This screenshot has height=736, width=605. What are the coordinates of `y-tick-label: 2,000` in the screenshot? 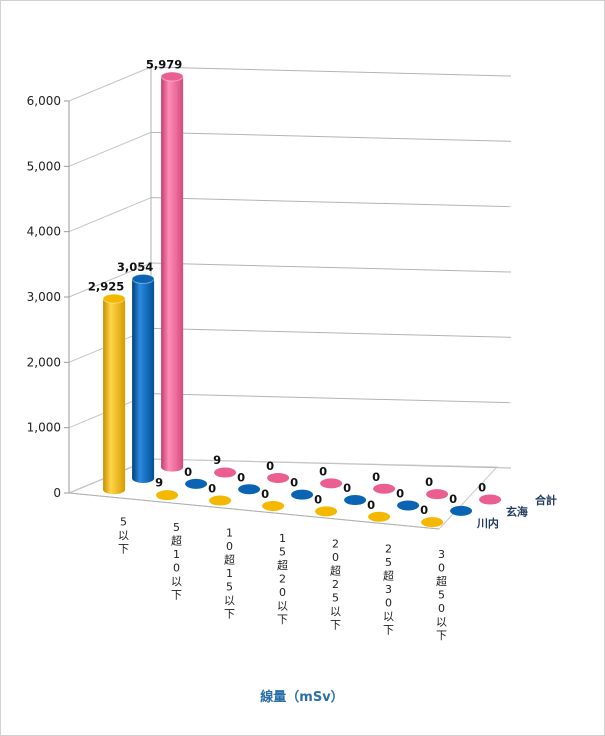 It's located at (44, 362).